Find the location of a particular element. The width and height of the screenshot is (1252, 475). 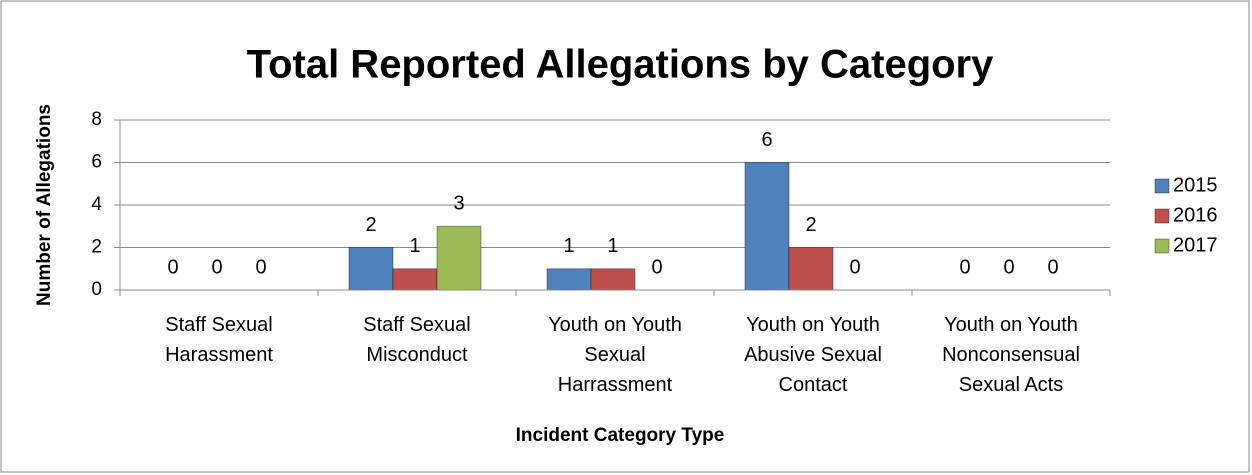

x-tick-label: Youth on Youth Nonconsensual Sexual Acts is located at coordinates (1011, 355).